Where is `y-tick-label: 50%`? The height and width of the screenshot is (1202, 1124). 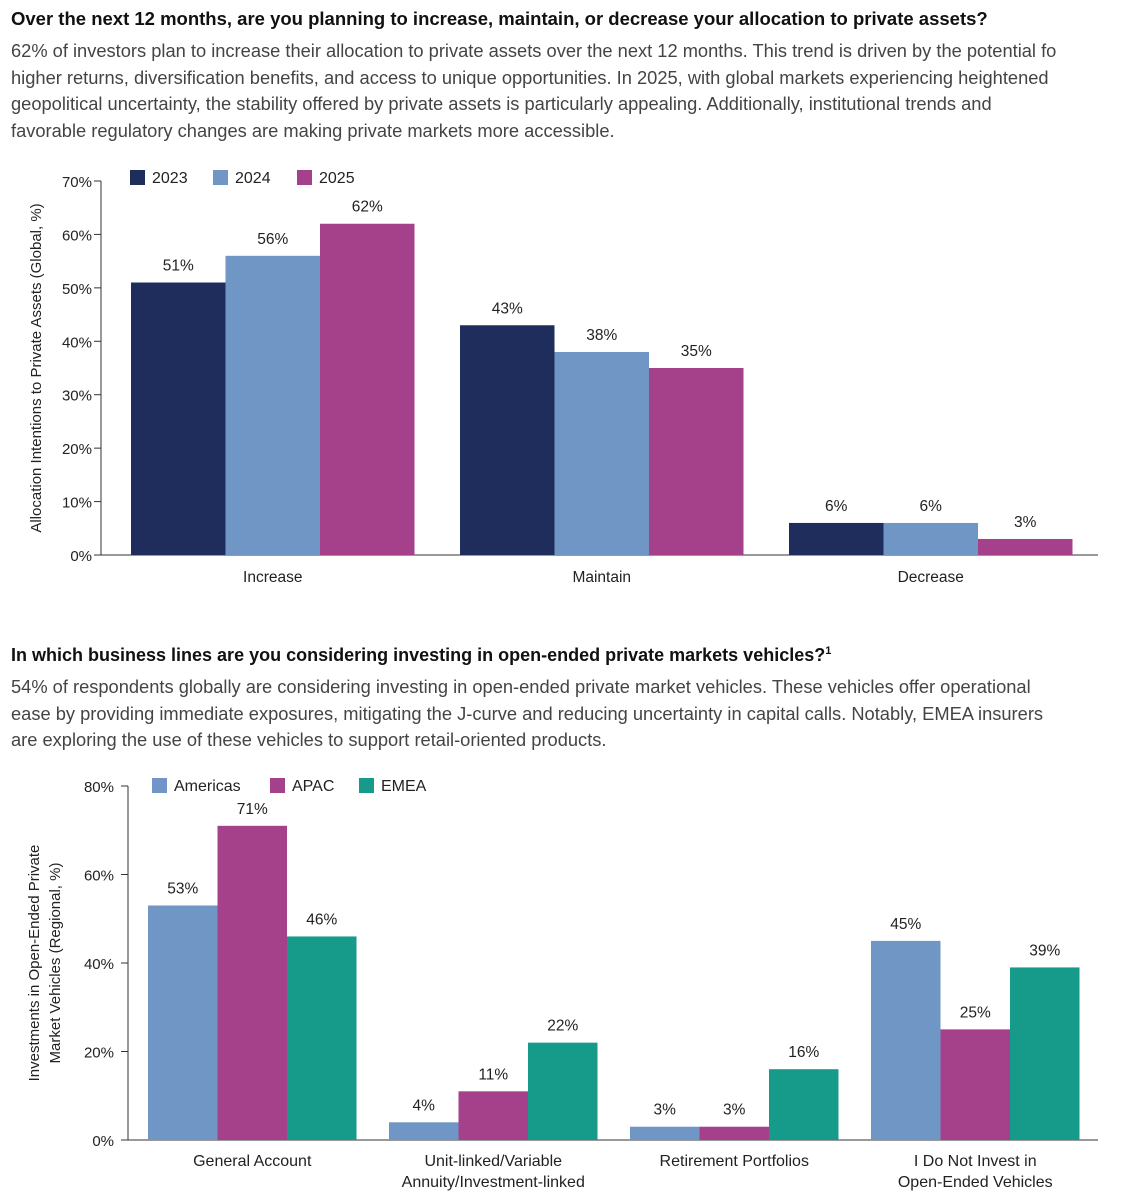
y-tick-label: 50% is located at coordinates (77, 289).